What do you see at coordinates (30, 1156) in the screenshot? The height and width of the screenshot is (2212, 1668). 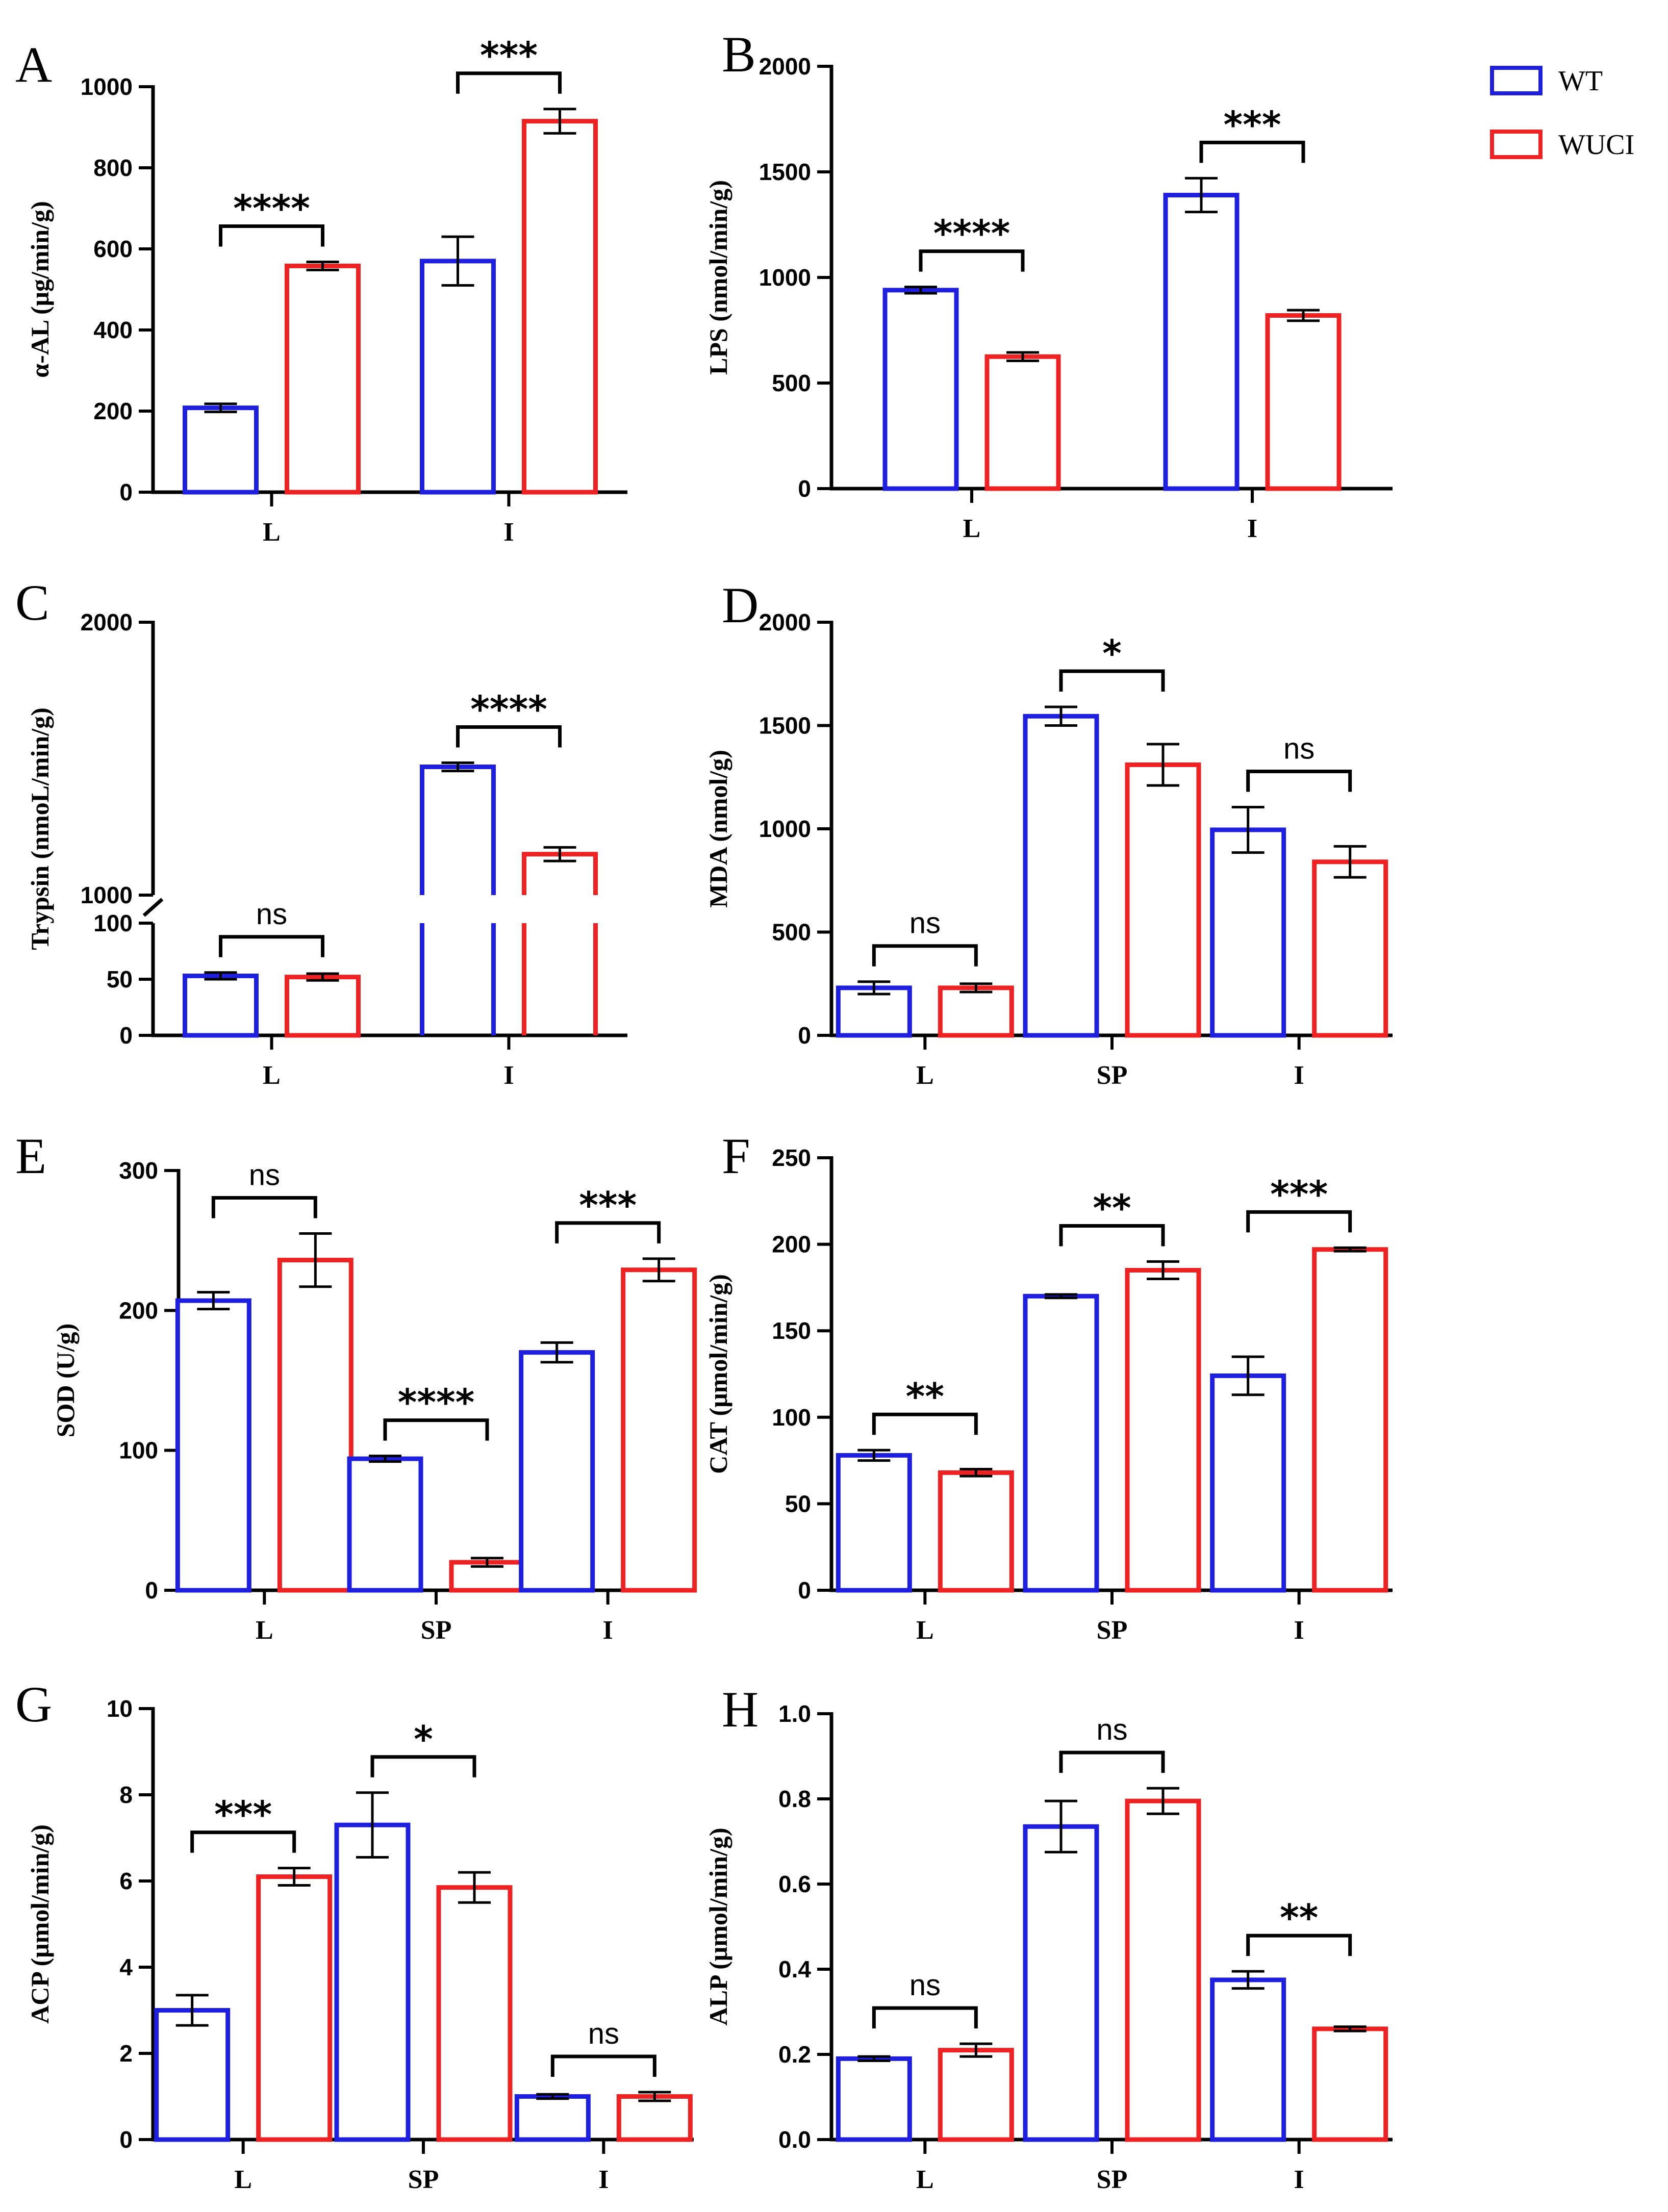 I see `panel-letter: E` at bounding box center [30, 1156].